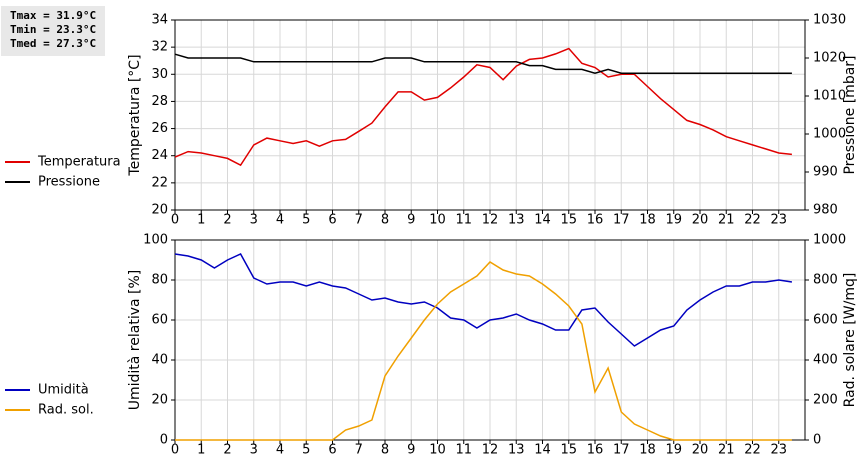 The width and height of the screenshot is (860, 460). Describe the element at coordinates (155, 240) in the screenshot. I see `y-tick-label: 100` at that location.